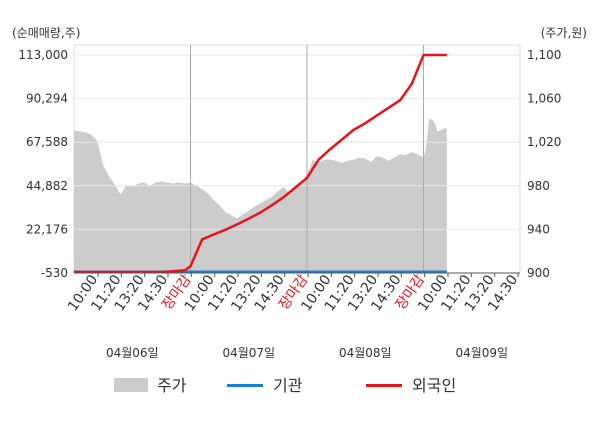 This screenshot has height=428, width=600. I want to click on right-tick-label: 940, so click(538, 229).